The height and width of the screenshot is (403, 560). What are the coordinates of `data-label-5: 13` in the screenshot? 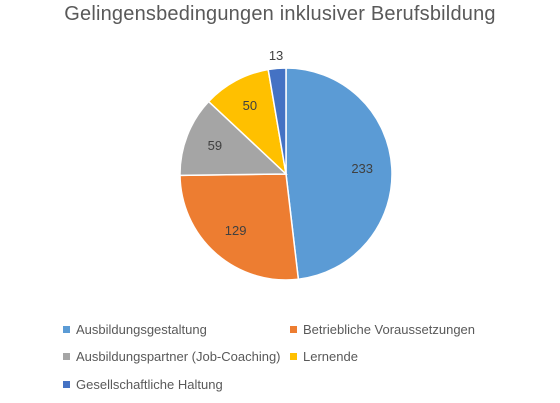 It's located at (276, 55).